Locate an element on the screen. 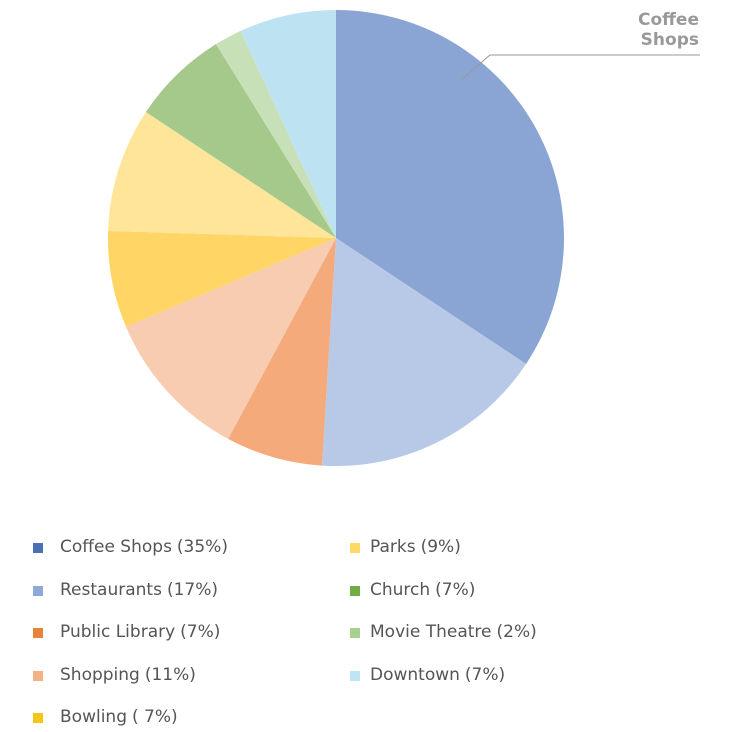  legend-value: (11%) is located at coordinates (170, 674).